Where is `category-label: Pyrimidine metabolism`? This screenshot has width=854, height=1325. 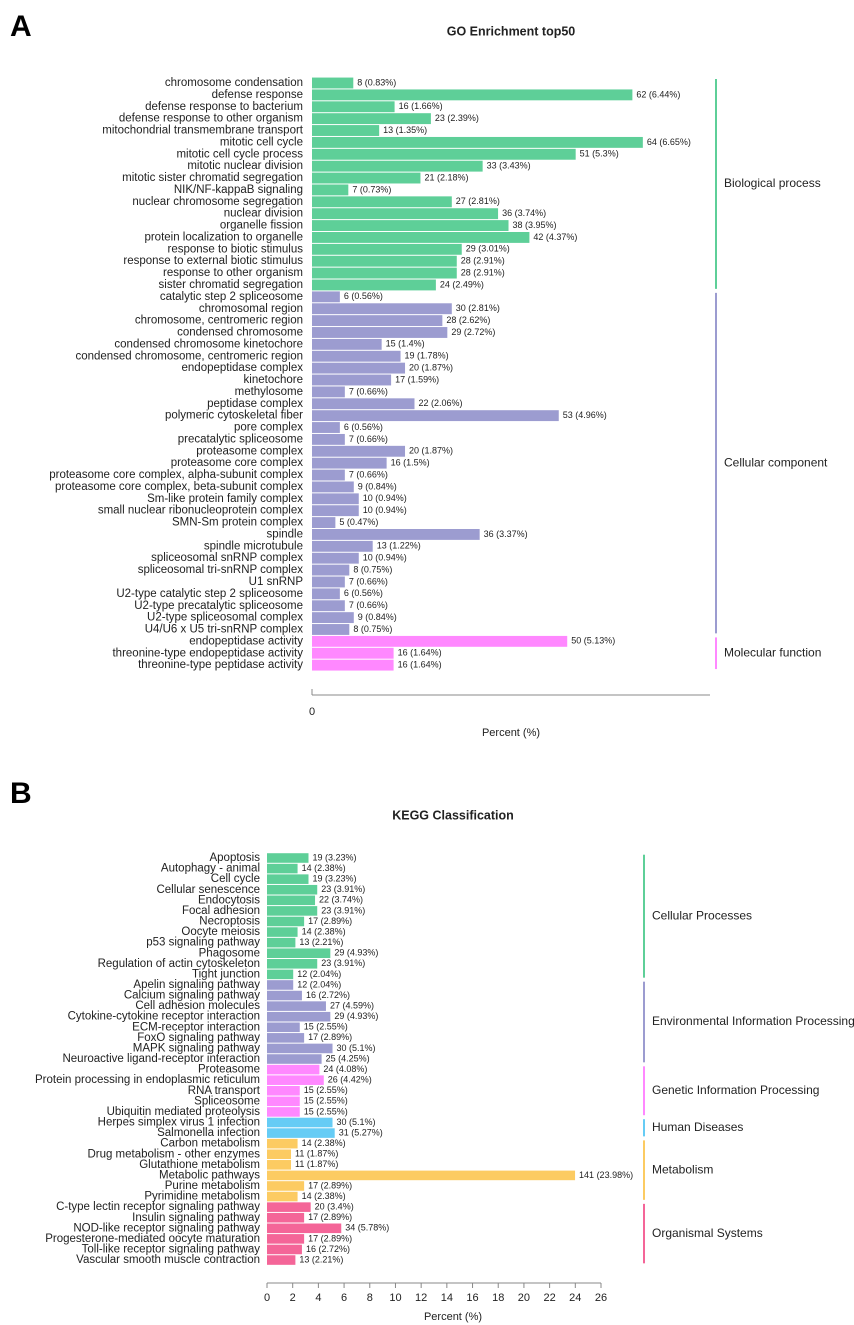 category-label: Pyrimidine metabolism is located at coordinates (202, 1197).